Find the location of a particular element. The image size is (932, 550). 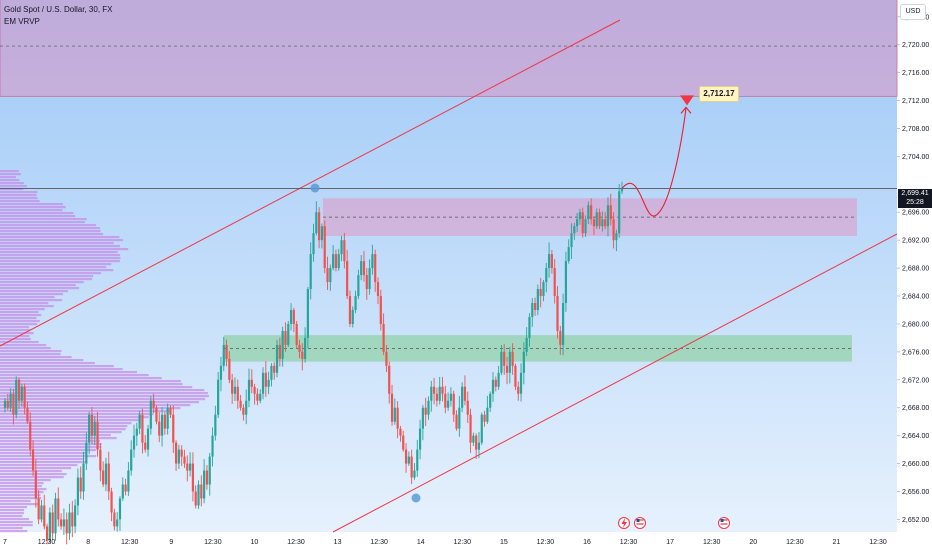

time-tick-label: 8 is located at coordinates (88, 542).